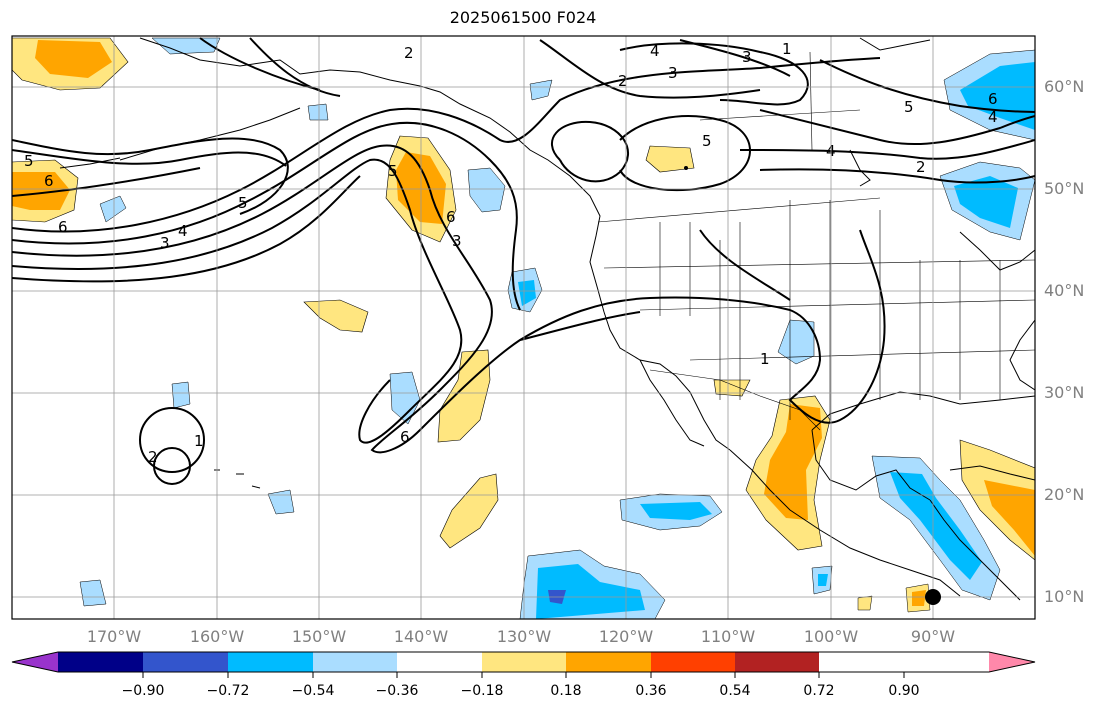  What do you see at coordinates (831, 636) in the screenshot?
I see `lon-label: 100°W` at bounding box center [831, 636].